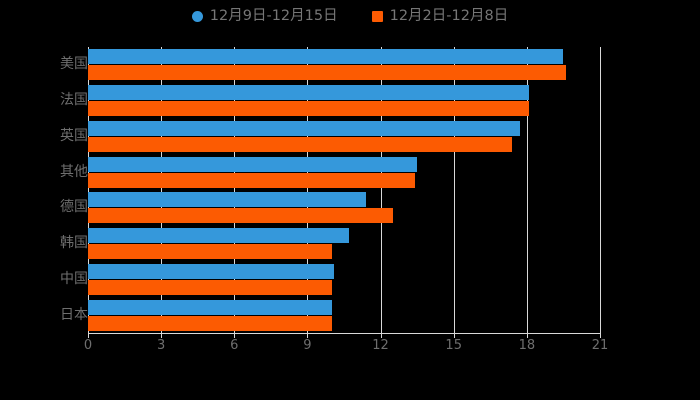 The width and height of the screenshot is (700, 400). What do you see at coordinates (449, 15) in the screenshot?
I see `legend-label-series-1: 12月2日-12月8日` at bounding box center [449, 15].